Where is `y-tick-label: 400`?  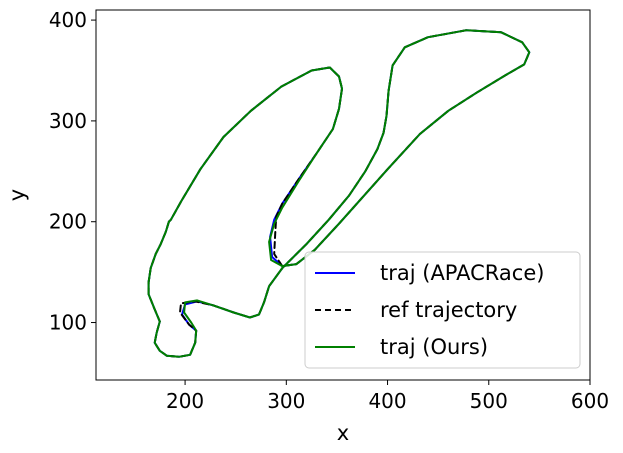 y-tick-label: 400 is located at coordinates (68, 20).